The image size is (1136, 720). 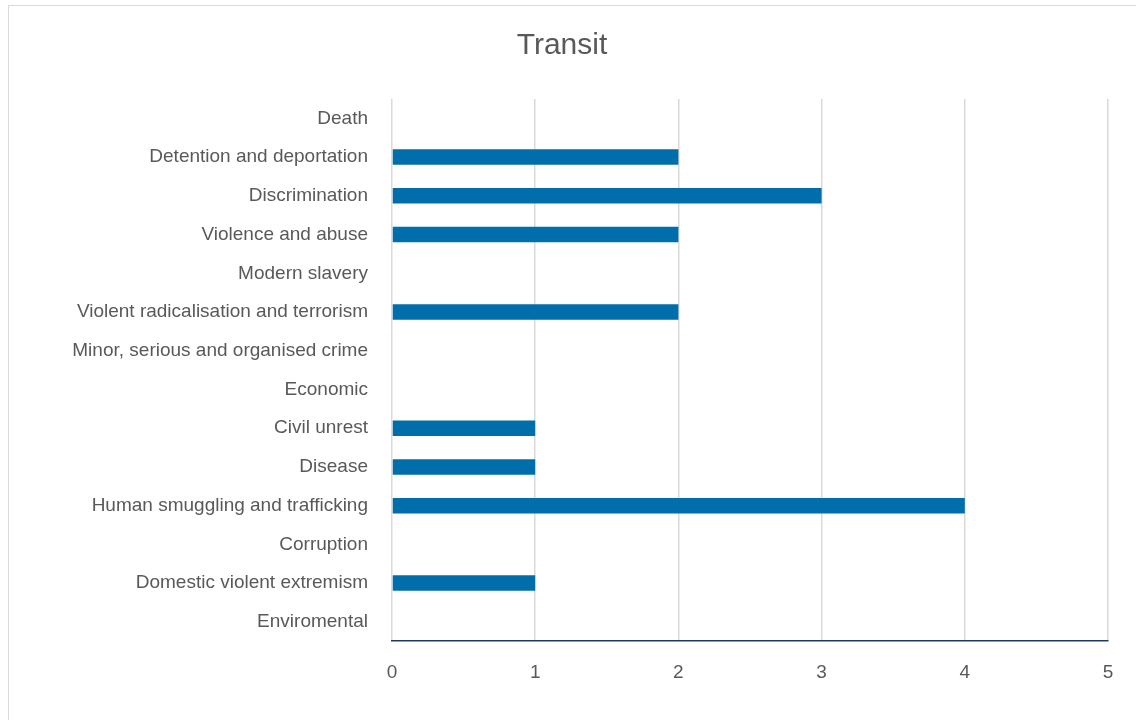 I want to click on y-tick-label: Enviromental, so click(x=312, y=621).